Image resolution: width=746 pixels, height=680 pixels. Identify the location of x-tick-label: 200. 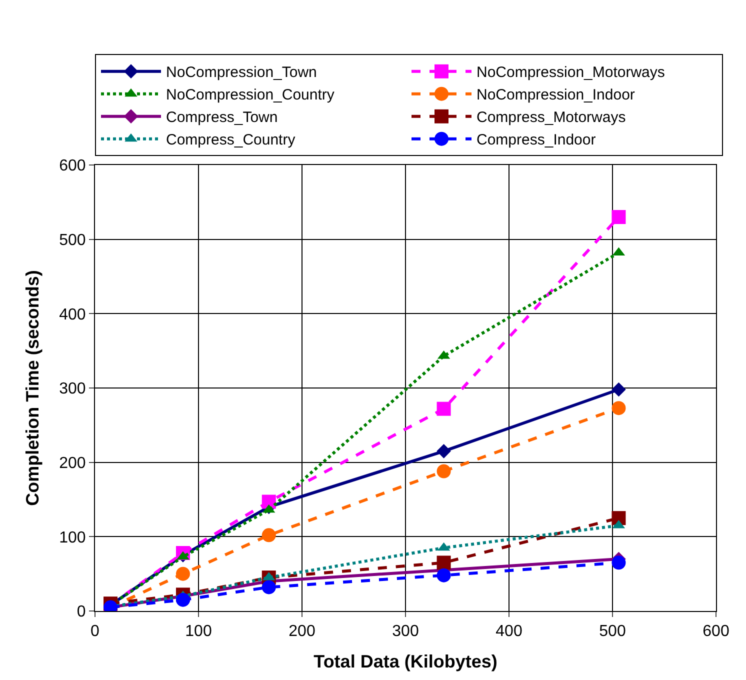
(302, 631).